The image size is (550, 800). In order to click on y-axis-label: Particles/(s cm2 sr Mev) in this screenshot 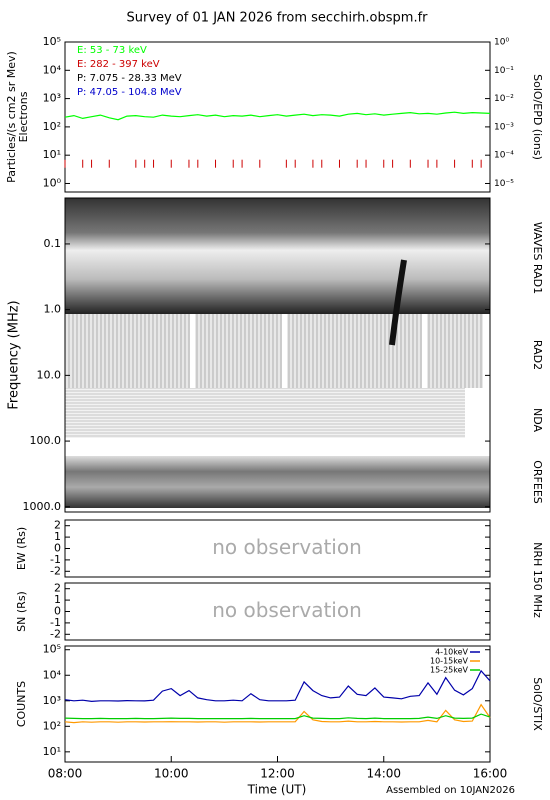, I will do `click(11, 117)`.